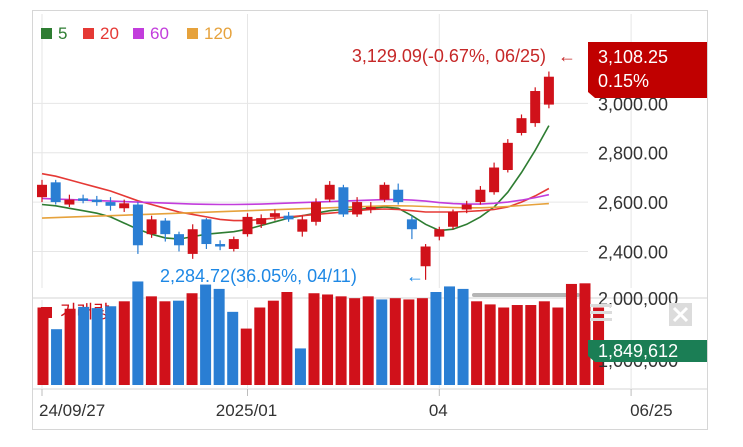  Describe the element at coordinates (246, 410) in the screenshot. I see `x-tick-label: 2025/01` at that location.